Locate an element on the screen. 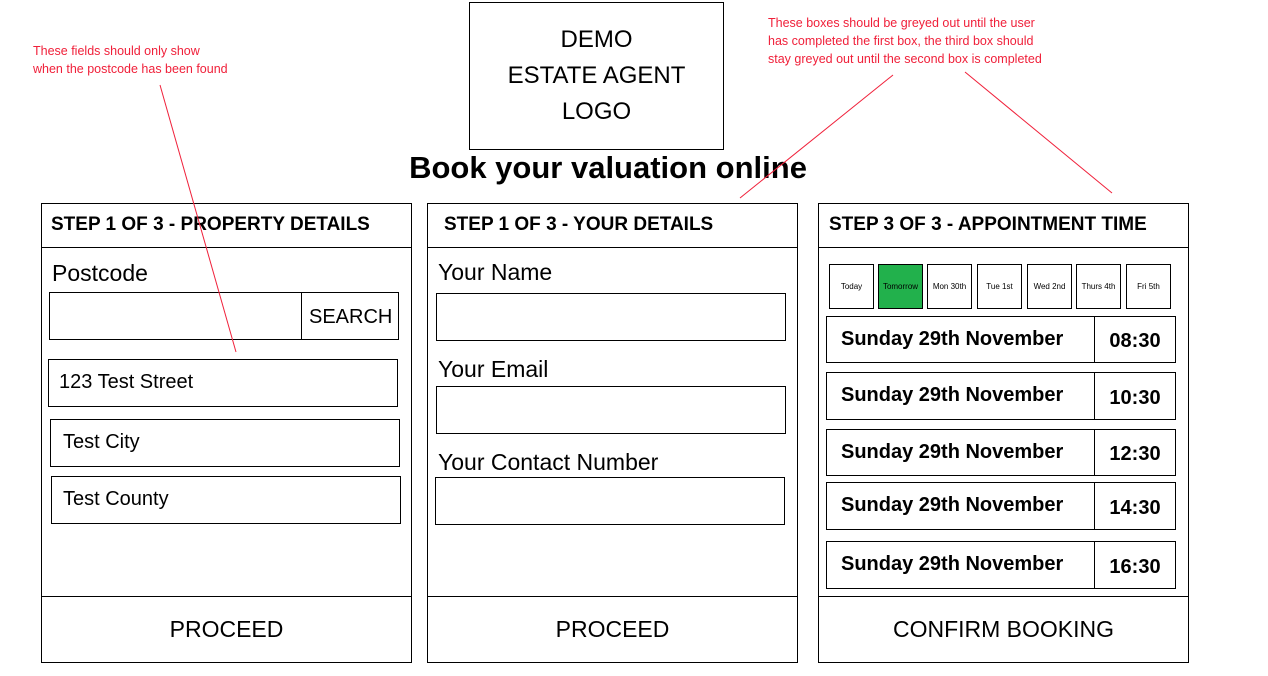  name-input is located at coordinates (611, 317).